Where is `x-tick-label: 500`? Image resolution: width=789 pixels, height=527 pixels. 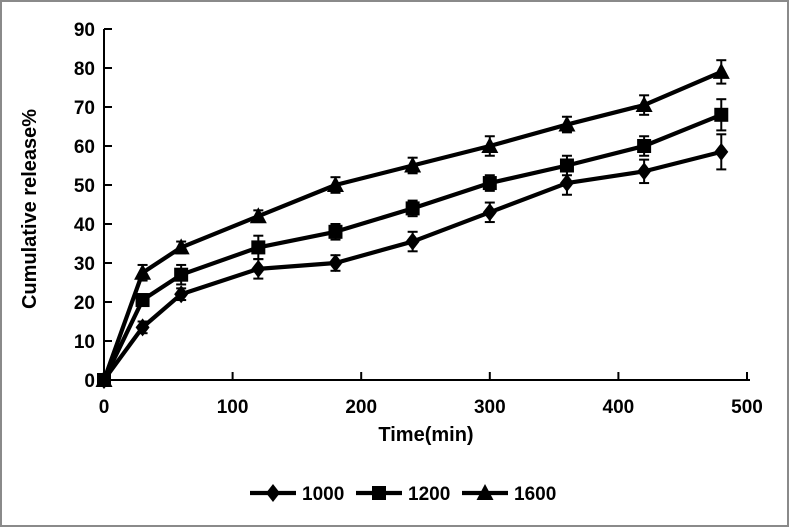 x-tick-label: 500 is located at coordinates (747, 407).